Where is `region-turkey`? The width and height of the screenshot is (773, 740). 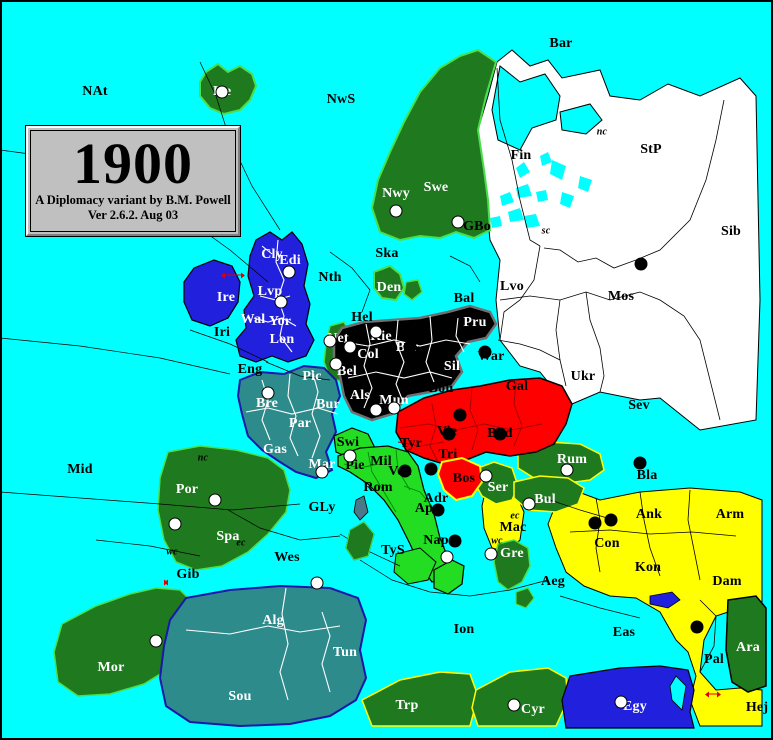 region-turkey is located at coordinates (622, 607).